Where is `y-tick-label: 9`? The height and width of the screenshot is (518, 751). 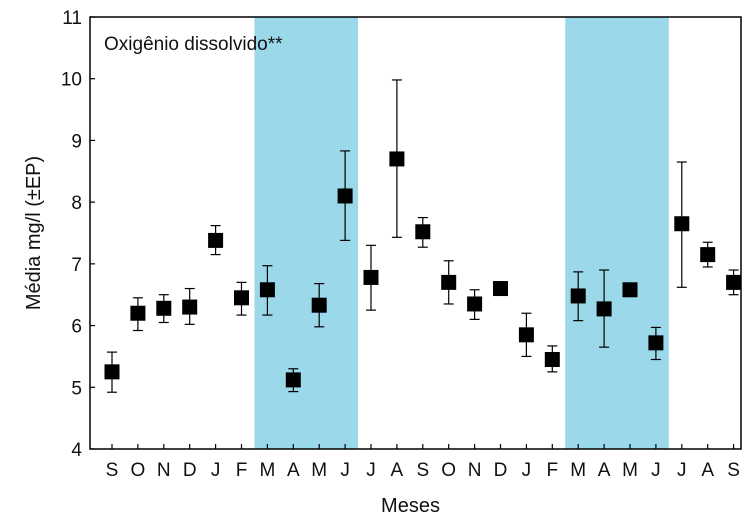
y-tick-label: 9 is located at coordinates (76, 141).